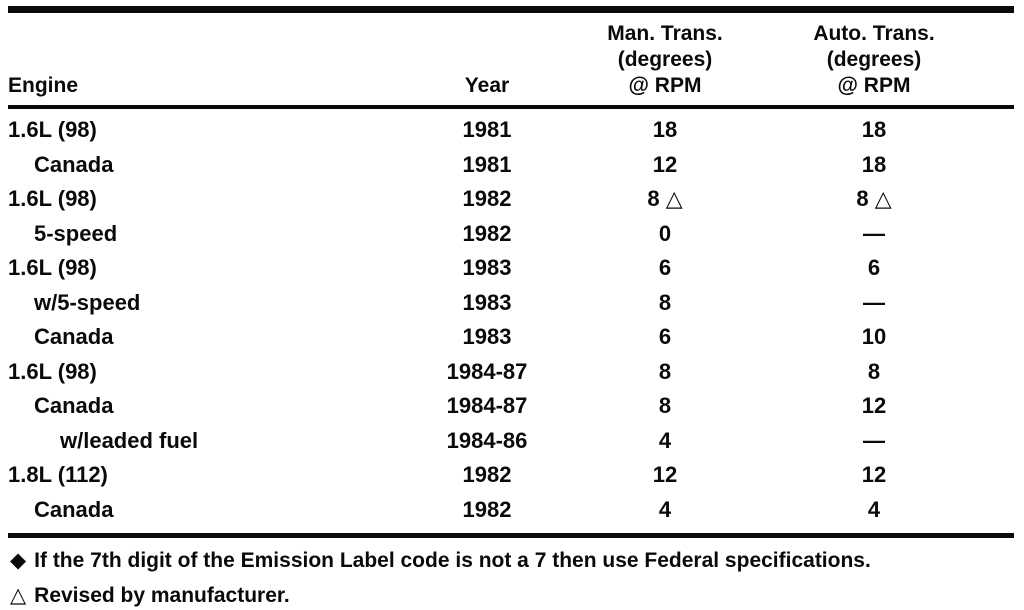 The image size is (1024, 610). What do you see at coordinates (58, 475) in the screenshot?
I see `engine-cell: 1.8L (112)` at bounding box center [58, 475].